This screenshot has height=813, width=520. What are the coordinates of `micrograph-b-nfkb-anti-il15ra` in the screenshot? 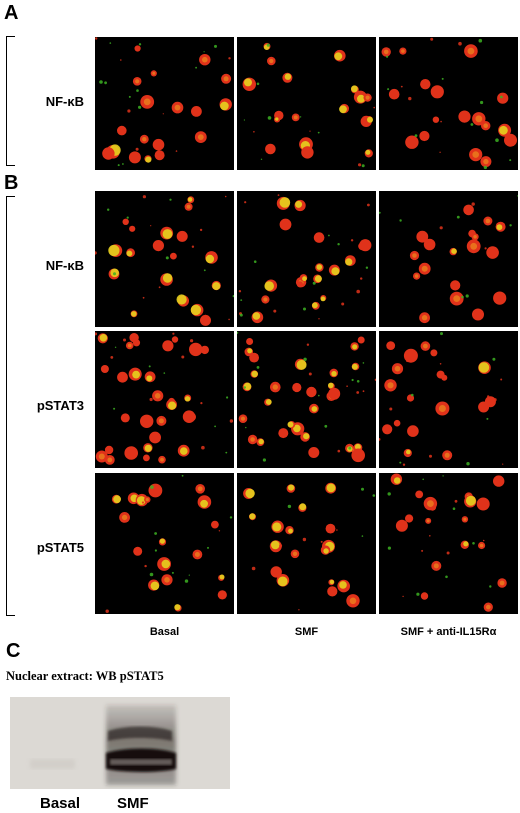 It's located at (448, 259).